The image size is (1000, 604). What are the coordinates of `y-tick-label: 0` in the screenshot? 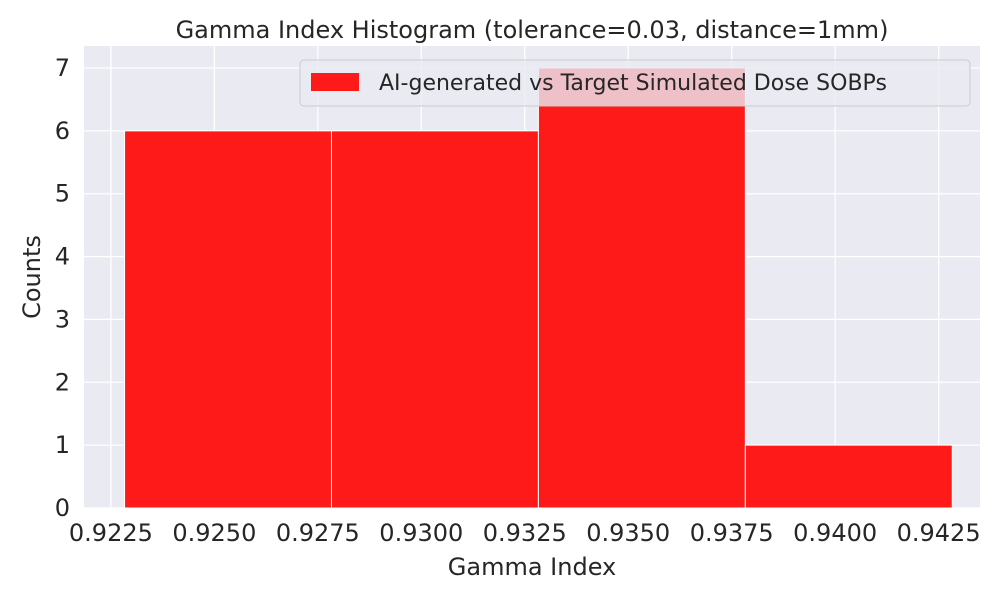 It's located at (62, 508).